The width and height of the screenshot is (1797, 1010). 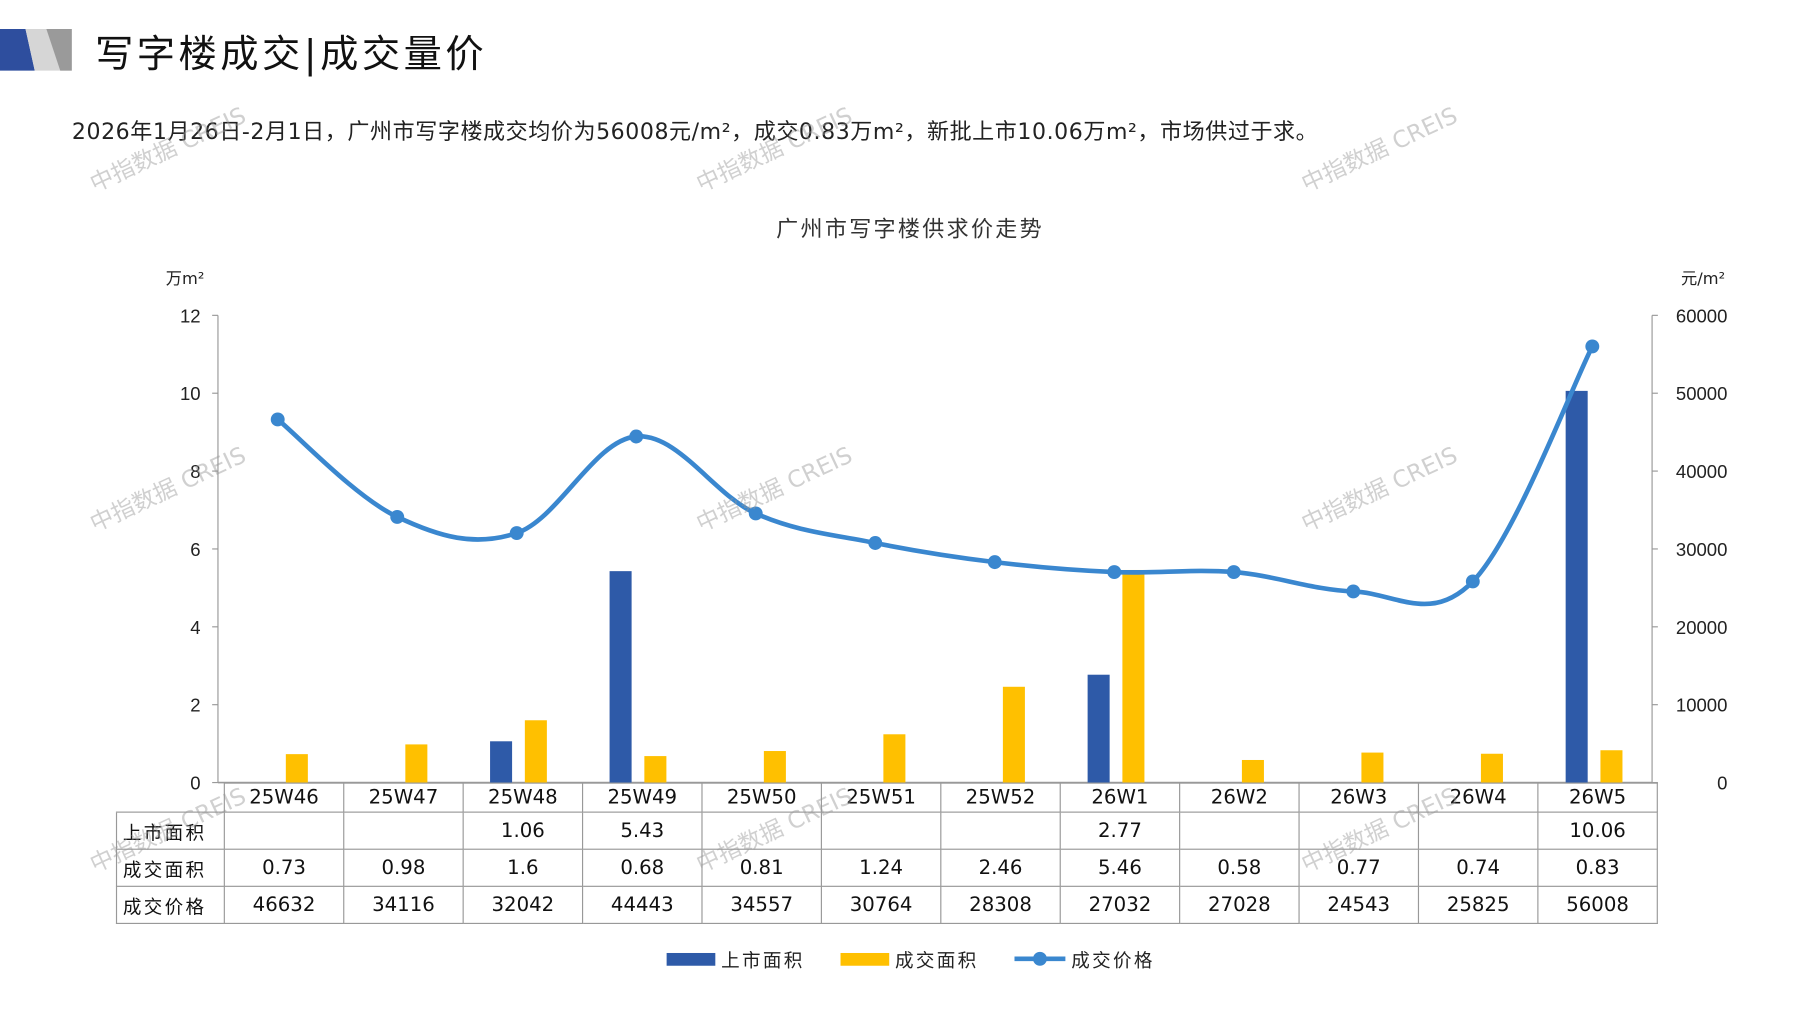 What do you see at coordinates (910, 229) in the screenshot?
I see `chart-title: 广州市写字楼供求价走势` at bounding box center [910, 229].